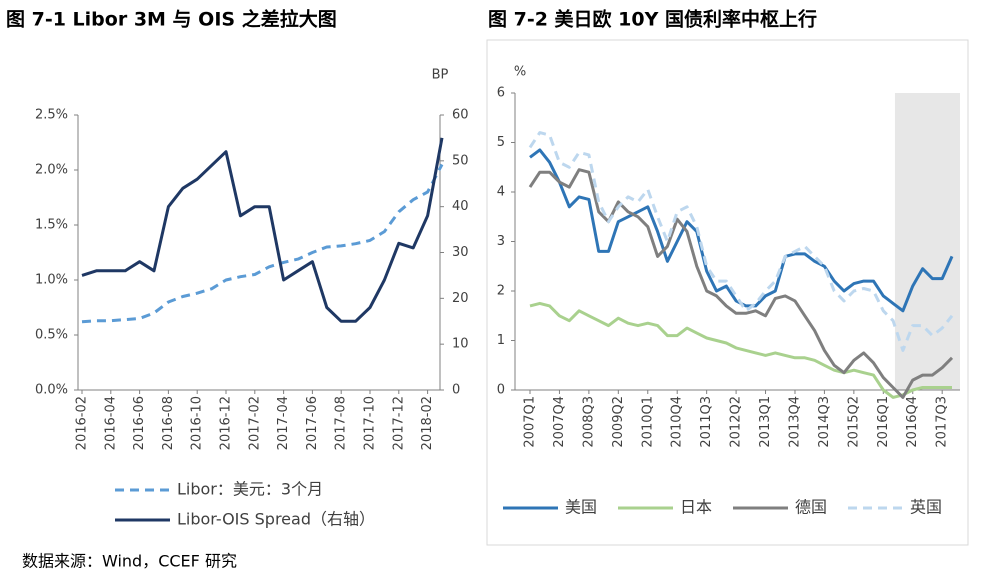 The width and height of the screenshot is (990, 580). Describe the element at coordinates (51, 170) in the screenshot. I see `y-tick-label: 2.0%` at that location.